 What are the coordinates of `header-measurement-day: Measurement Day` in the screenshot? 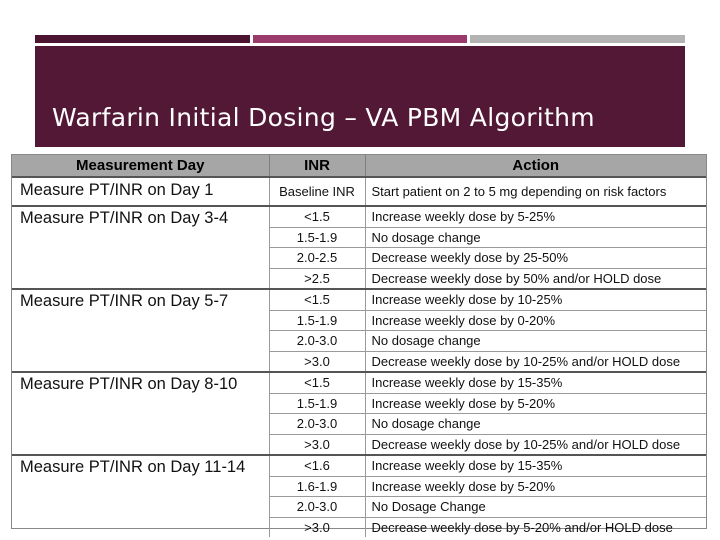 It's located at (140, 166).